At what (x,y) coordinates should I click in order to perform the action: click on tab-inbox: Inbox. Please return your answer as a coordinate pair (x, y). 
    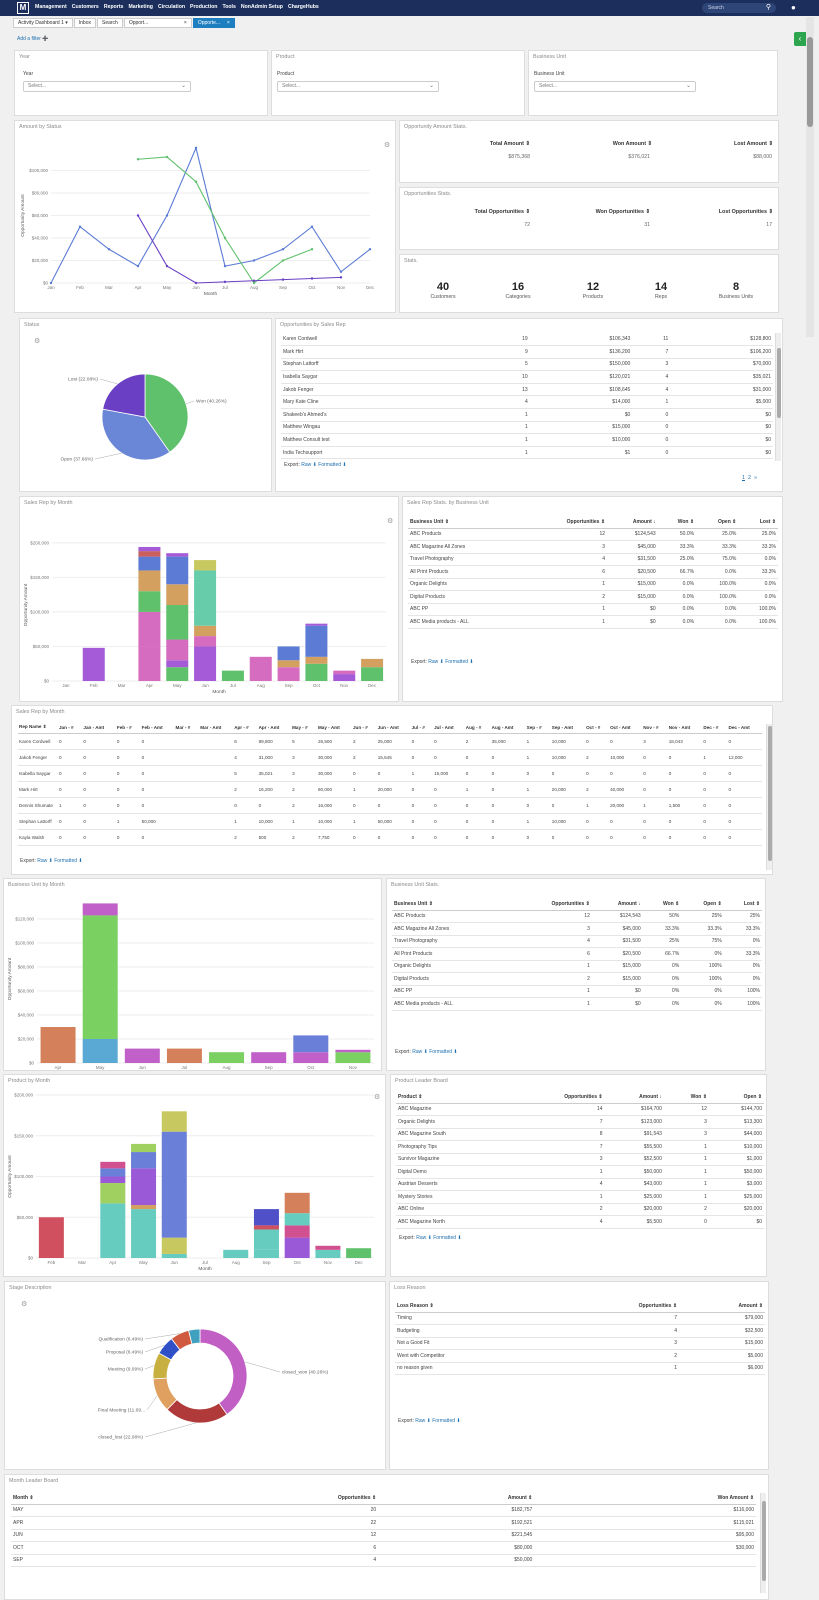
    Looking at the image, I should click on (84, 23).